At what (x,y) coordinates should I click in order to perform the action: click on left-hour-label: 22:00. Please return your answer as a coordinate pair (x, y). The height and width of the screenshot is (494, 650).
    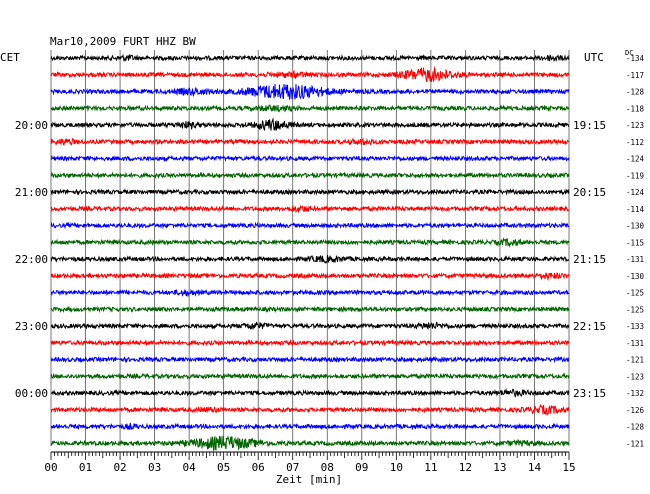
    Looking at the image, I should click on (31, 259).